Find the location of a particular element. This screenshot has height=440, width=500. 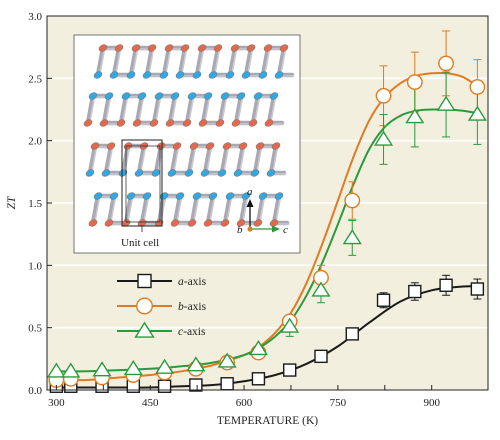

x-tick-label: 300 is located at coordinates (56, 403).